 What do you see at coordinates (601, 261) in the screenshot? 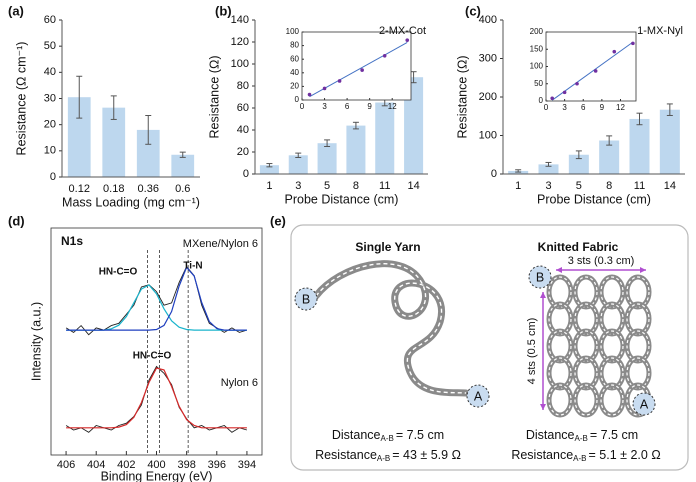
I see `width-label: 3 sts (0.3 cm)` at bounding box center [601, 261].